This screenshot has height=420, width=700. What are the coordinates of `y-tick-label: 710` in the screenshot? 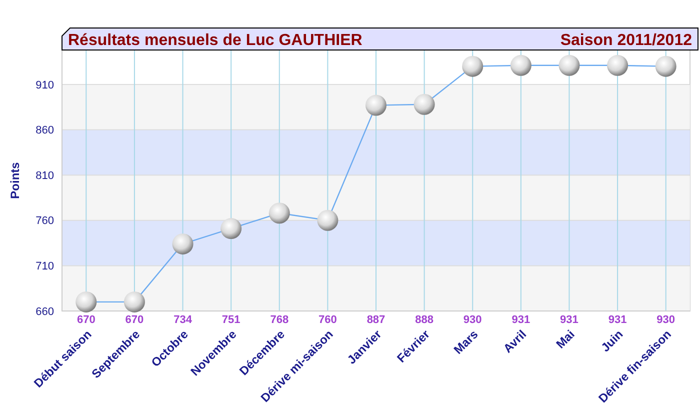 It's located at (45, 266).